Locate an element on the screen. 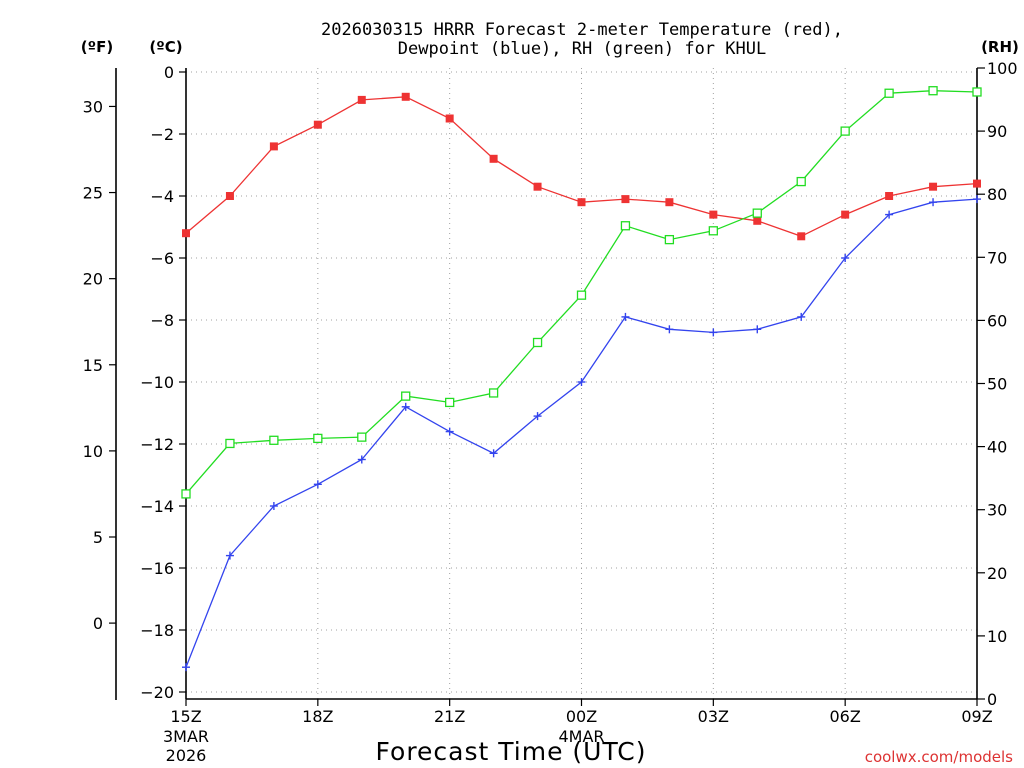  x-tick-date-label: 3MAR is located at coordinates (186, 736).